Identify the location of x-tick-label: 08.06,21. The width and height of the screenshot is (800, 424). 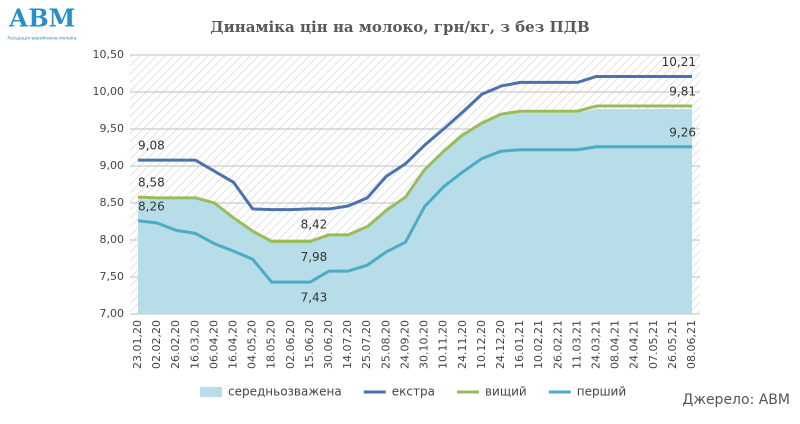
(691, 344).